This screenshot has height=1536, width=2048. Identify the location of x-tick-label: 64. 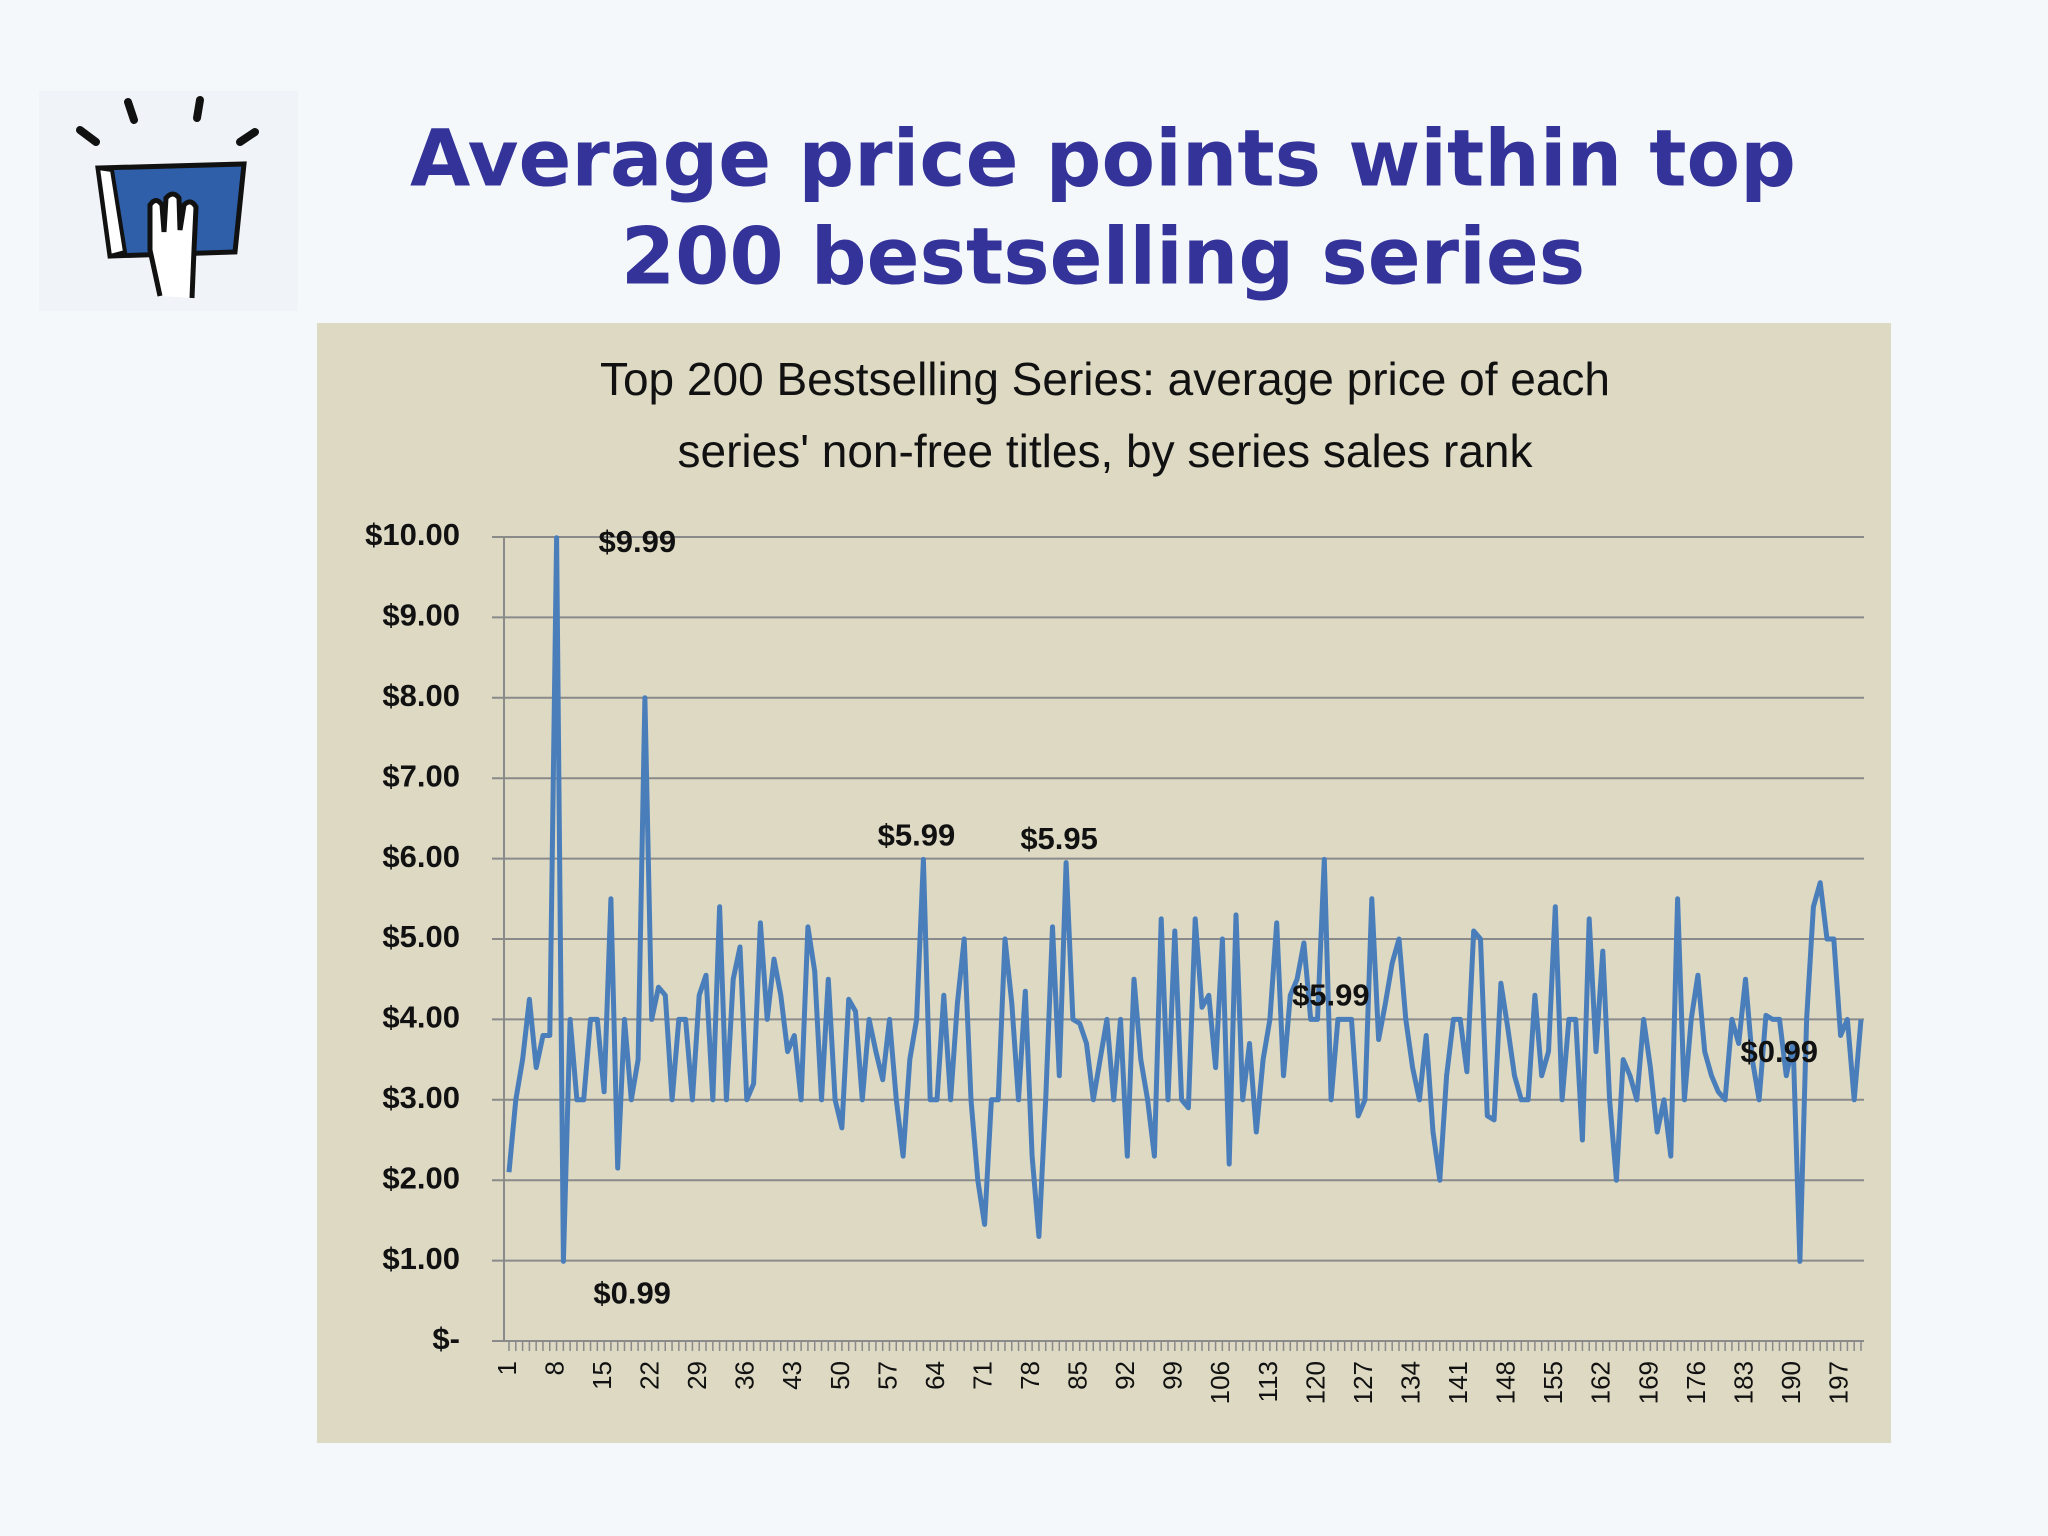
(935, 1375).